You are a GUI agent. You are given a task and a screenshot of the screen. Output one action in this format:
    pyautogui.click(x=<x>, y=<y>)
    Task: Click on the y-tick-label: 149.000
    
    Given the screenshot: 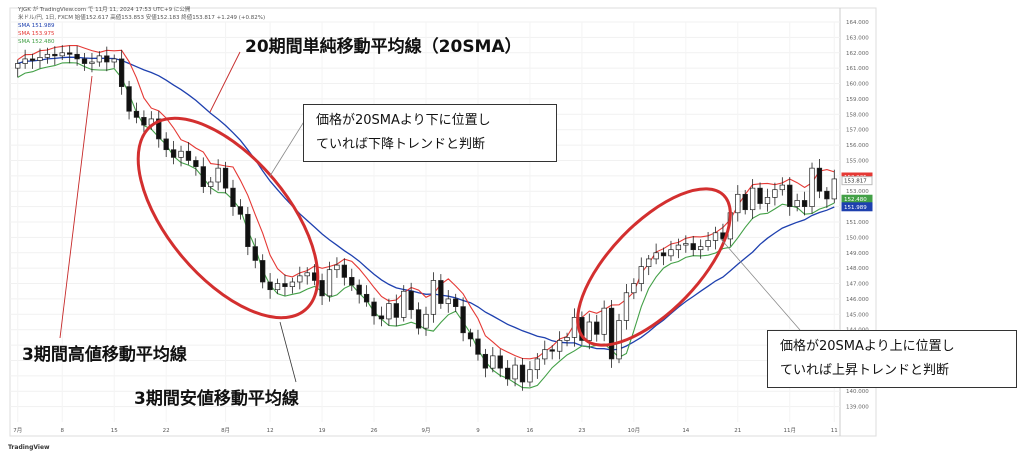 What is the action you would take?
    pyautogui.click(x=857, y=254)
    